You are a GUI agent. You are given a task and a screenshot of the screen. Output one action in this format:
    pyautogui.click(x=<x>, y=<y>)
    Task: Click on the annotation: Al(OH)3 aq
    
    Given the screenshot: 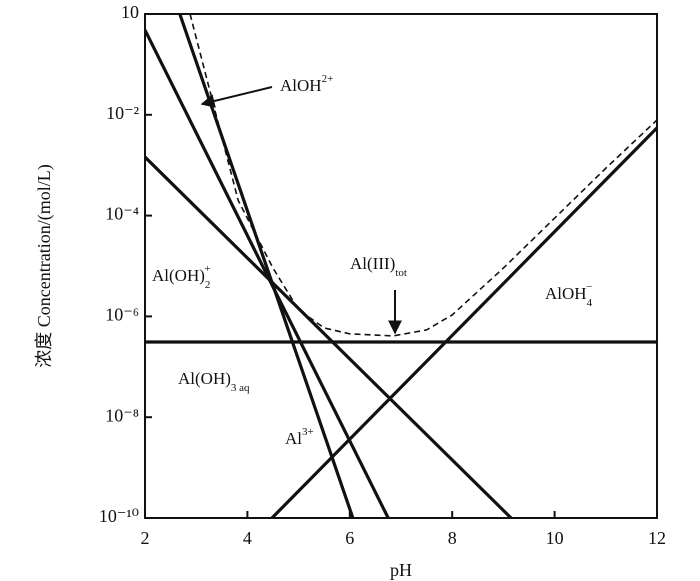 What is the action you would take?
    pyautogui.click(x=214, y=381)
    